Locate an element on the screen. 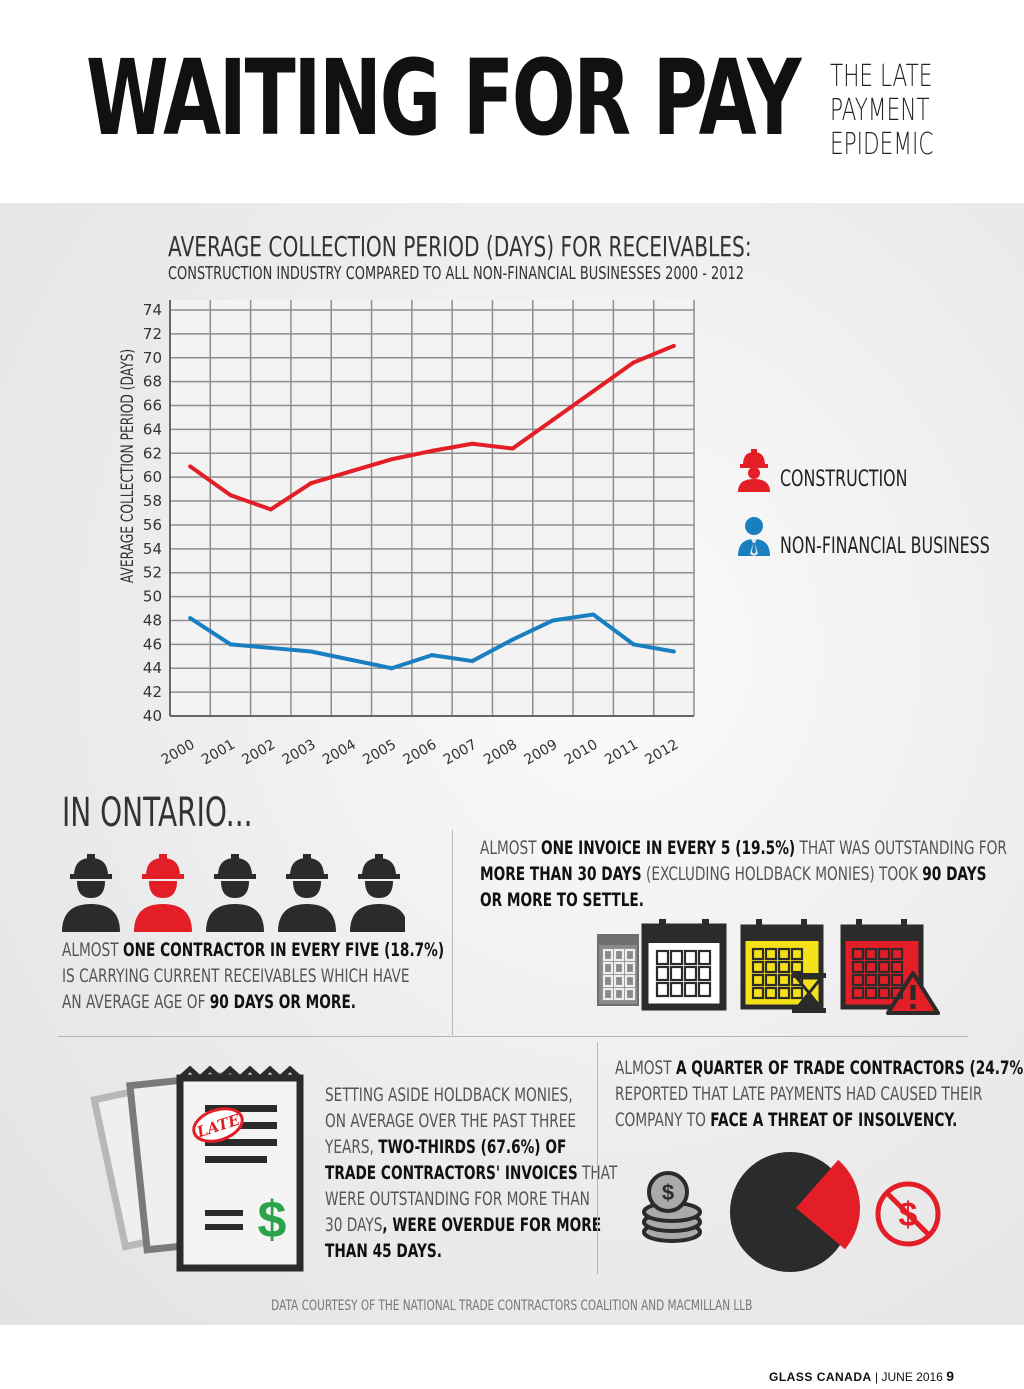 The width and height of the screenshot is (1024, 1389). stat-fragment: ON AVERAGE OVER THE PAST THREE is located at coordinates (451, 1121).